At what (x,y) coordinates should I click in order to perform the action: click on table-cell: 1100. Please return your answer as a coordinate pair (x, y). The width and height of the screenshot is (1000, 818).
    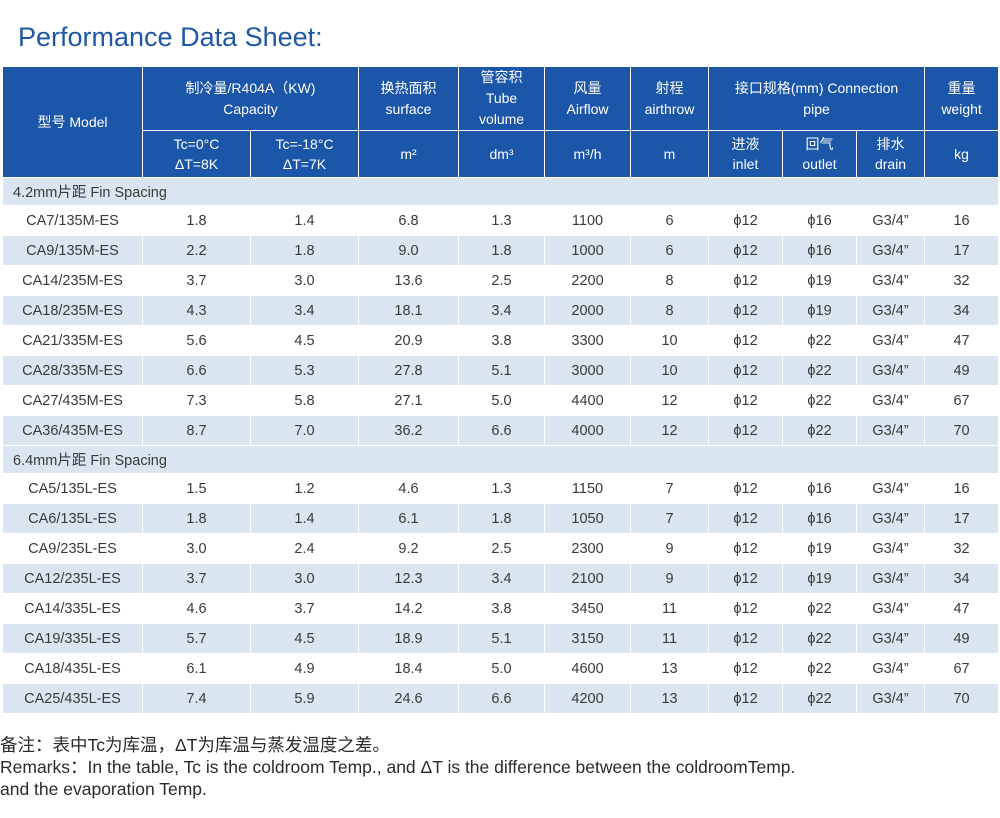
    Looking at the image, I should click on (588, 220).